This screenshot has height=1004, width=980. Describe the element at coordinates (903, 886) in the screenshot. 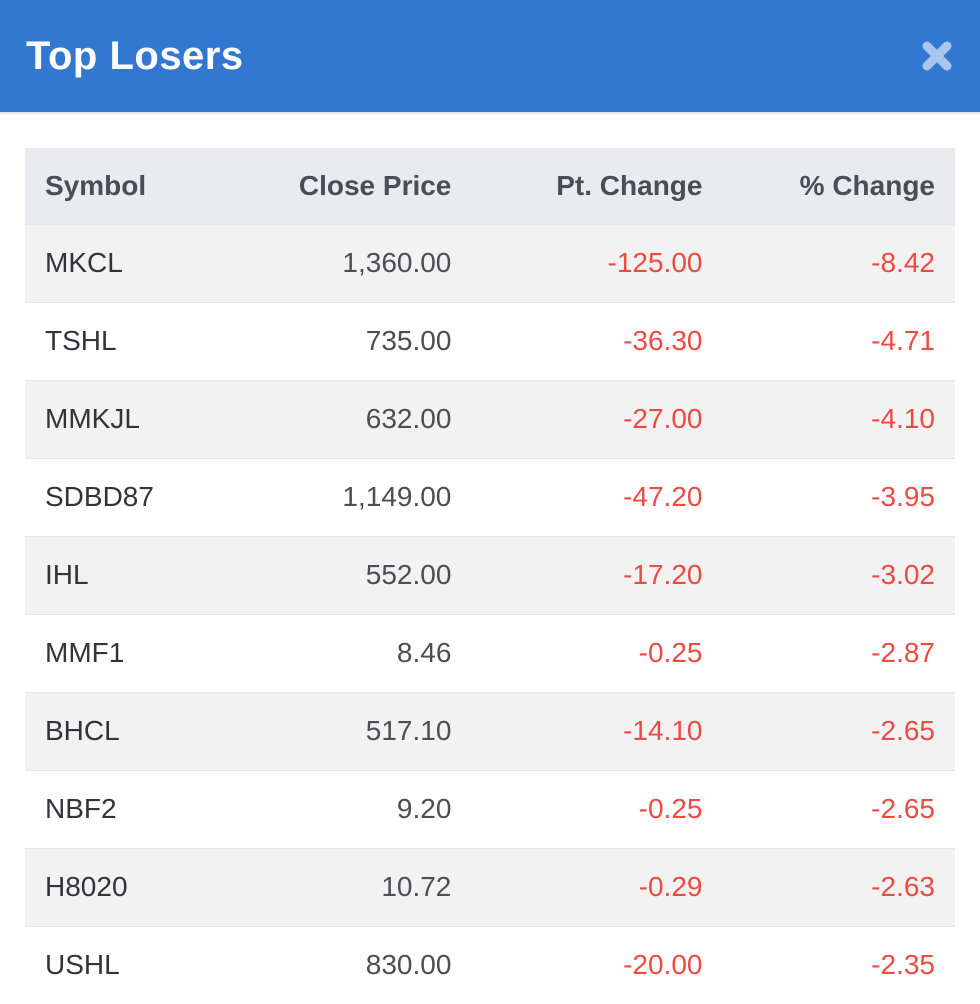

I see `pct-change-cell: -2.63` at that location.